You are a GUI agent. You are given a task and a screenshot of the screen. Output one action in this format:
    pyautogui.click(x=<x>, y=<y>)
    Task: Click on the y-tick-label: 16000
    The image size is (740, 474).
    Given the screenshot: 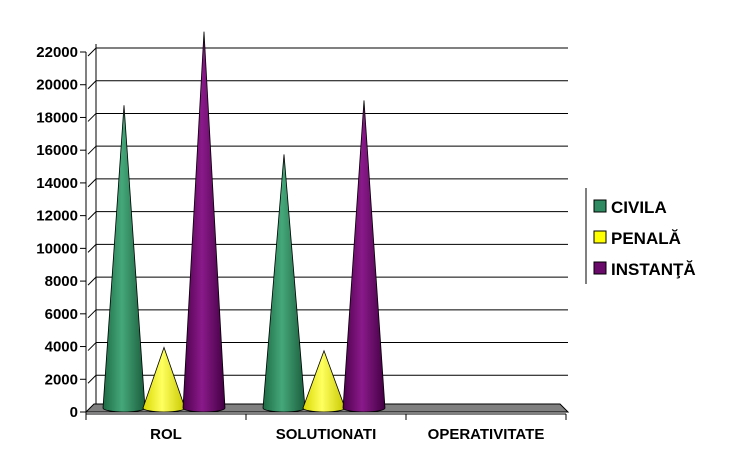 What is the action you would take?
    pyautogui.click(x=57, y=150)
    